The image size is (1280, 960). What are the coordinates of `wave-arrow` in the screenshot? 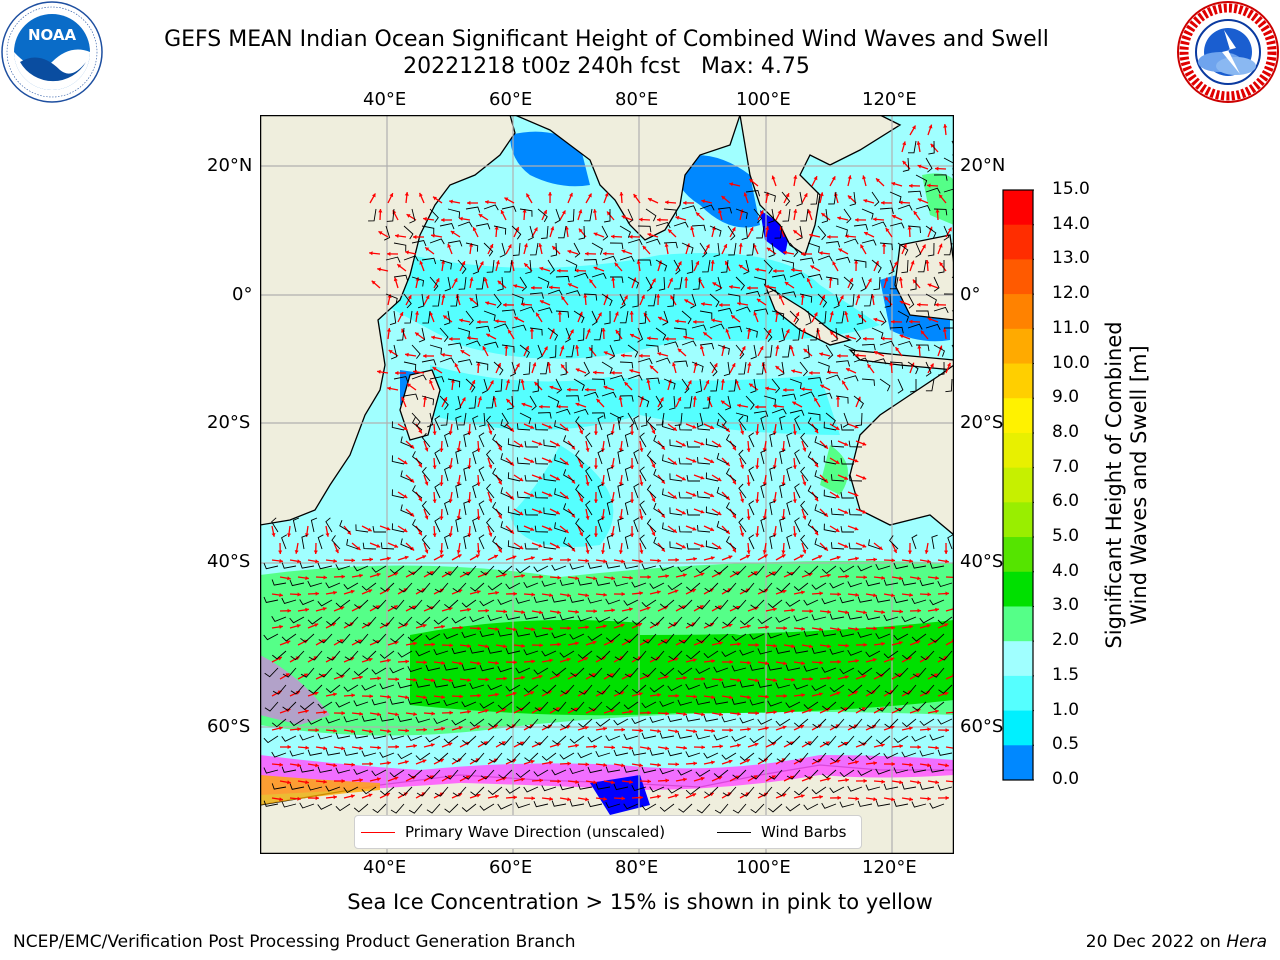 It's located at (949, 712).